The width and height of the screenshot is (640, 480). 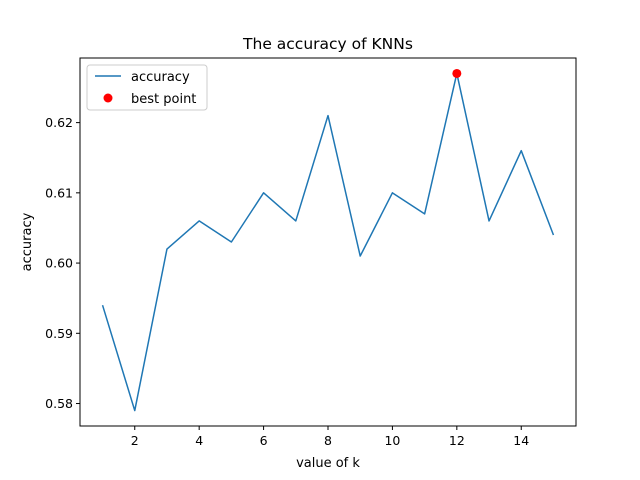 I want to click on legend-label-best-point: best point, so click(x=163, y=99).